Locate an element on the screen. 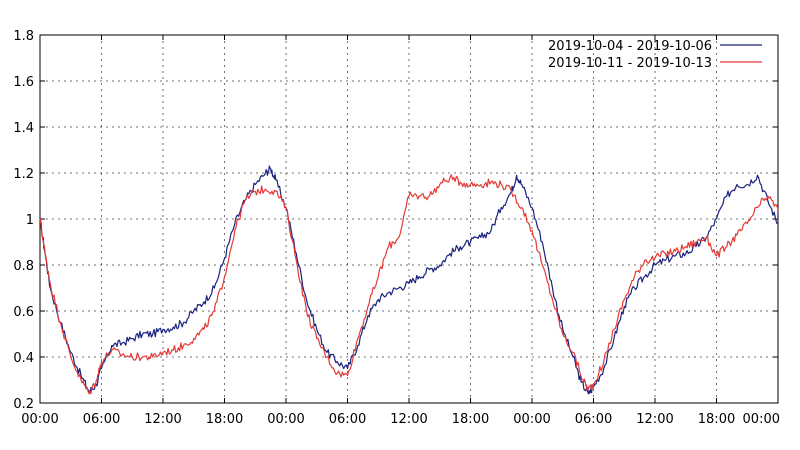 The width and height of the screenshot is (800, 450). legend-label-2: 2019-10-11 - 2019-10-13 is located at coordinates (630, 63).